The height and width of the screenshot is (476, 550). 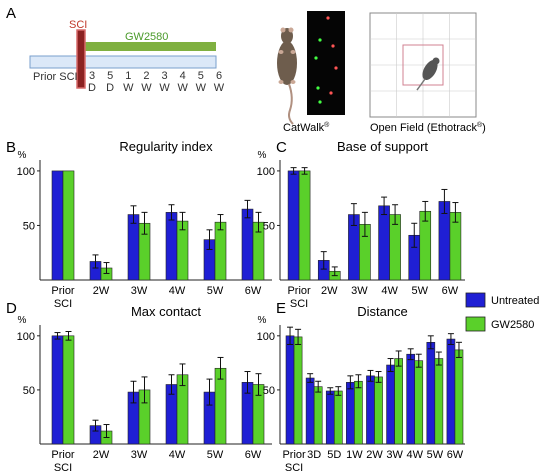 What do you see at coordinates (502, 312) in the screenshot?
I see `legend: Untreated GW2580` at bounding box center [502, 312].